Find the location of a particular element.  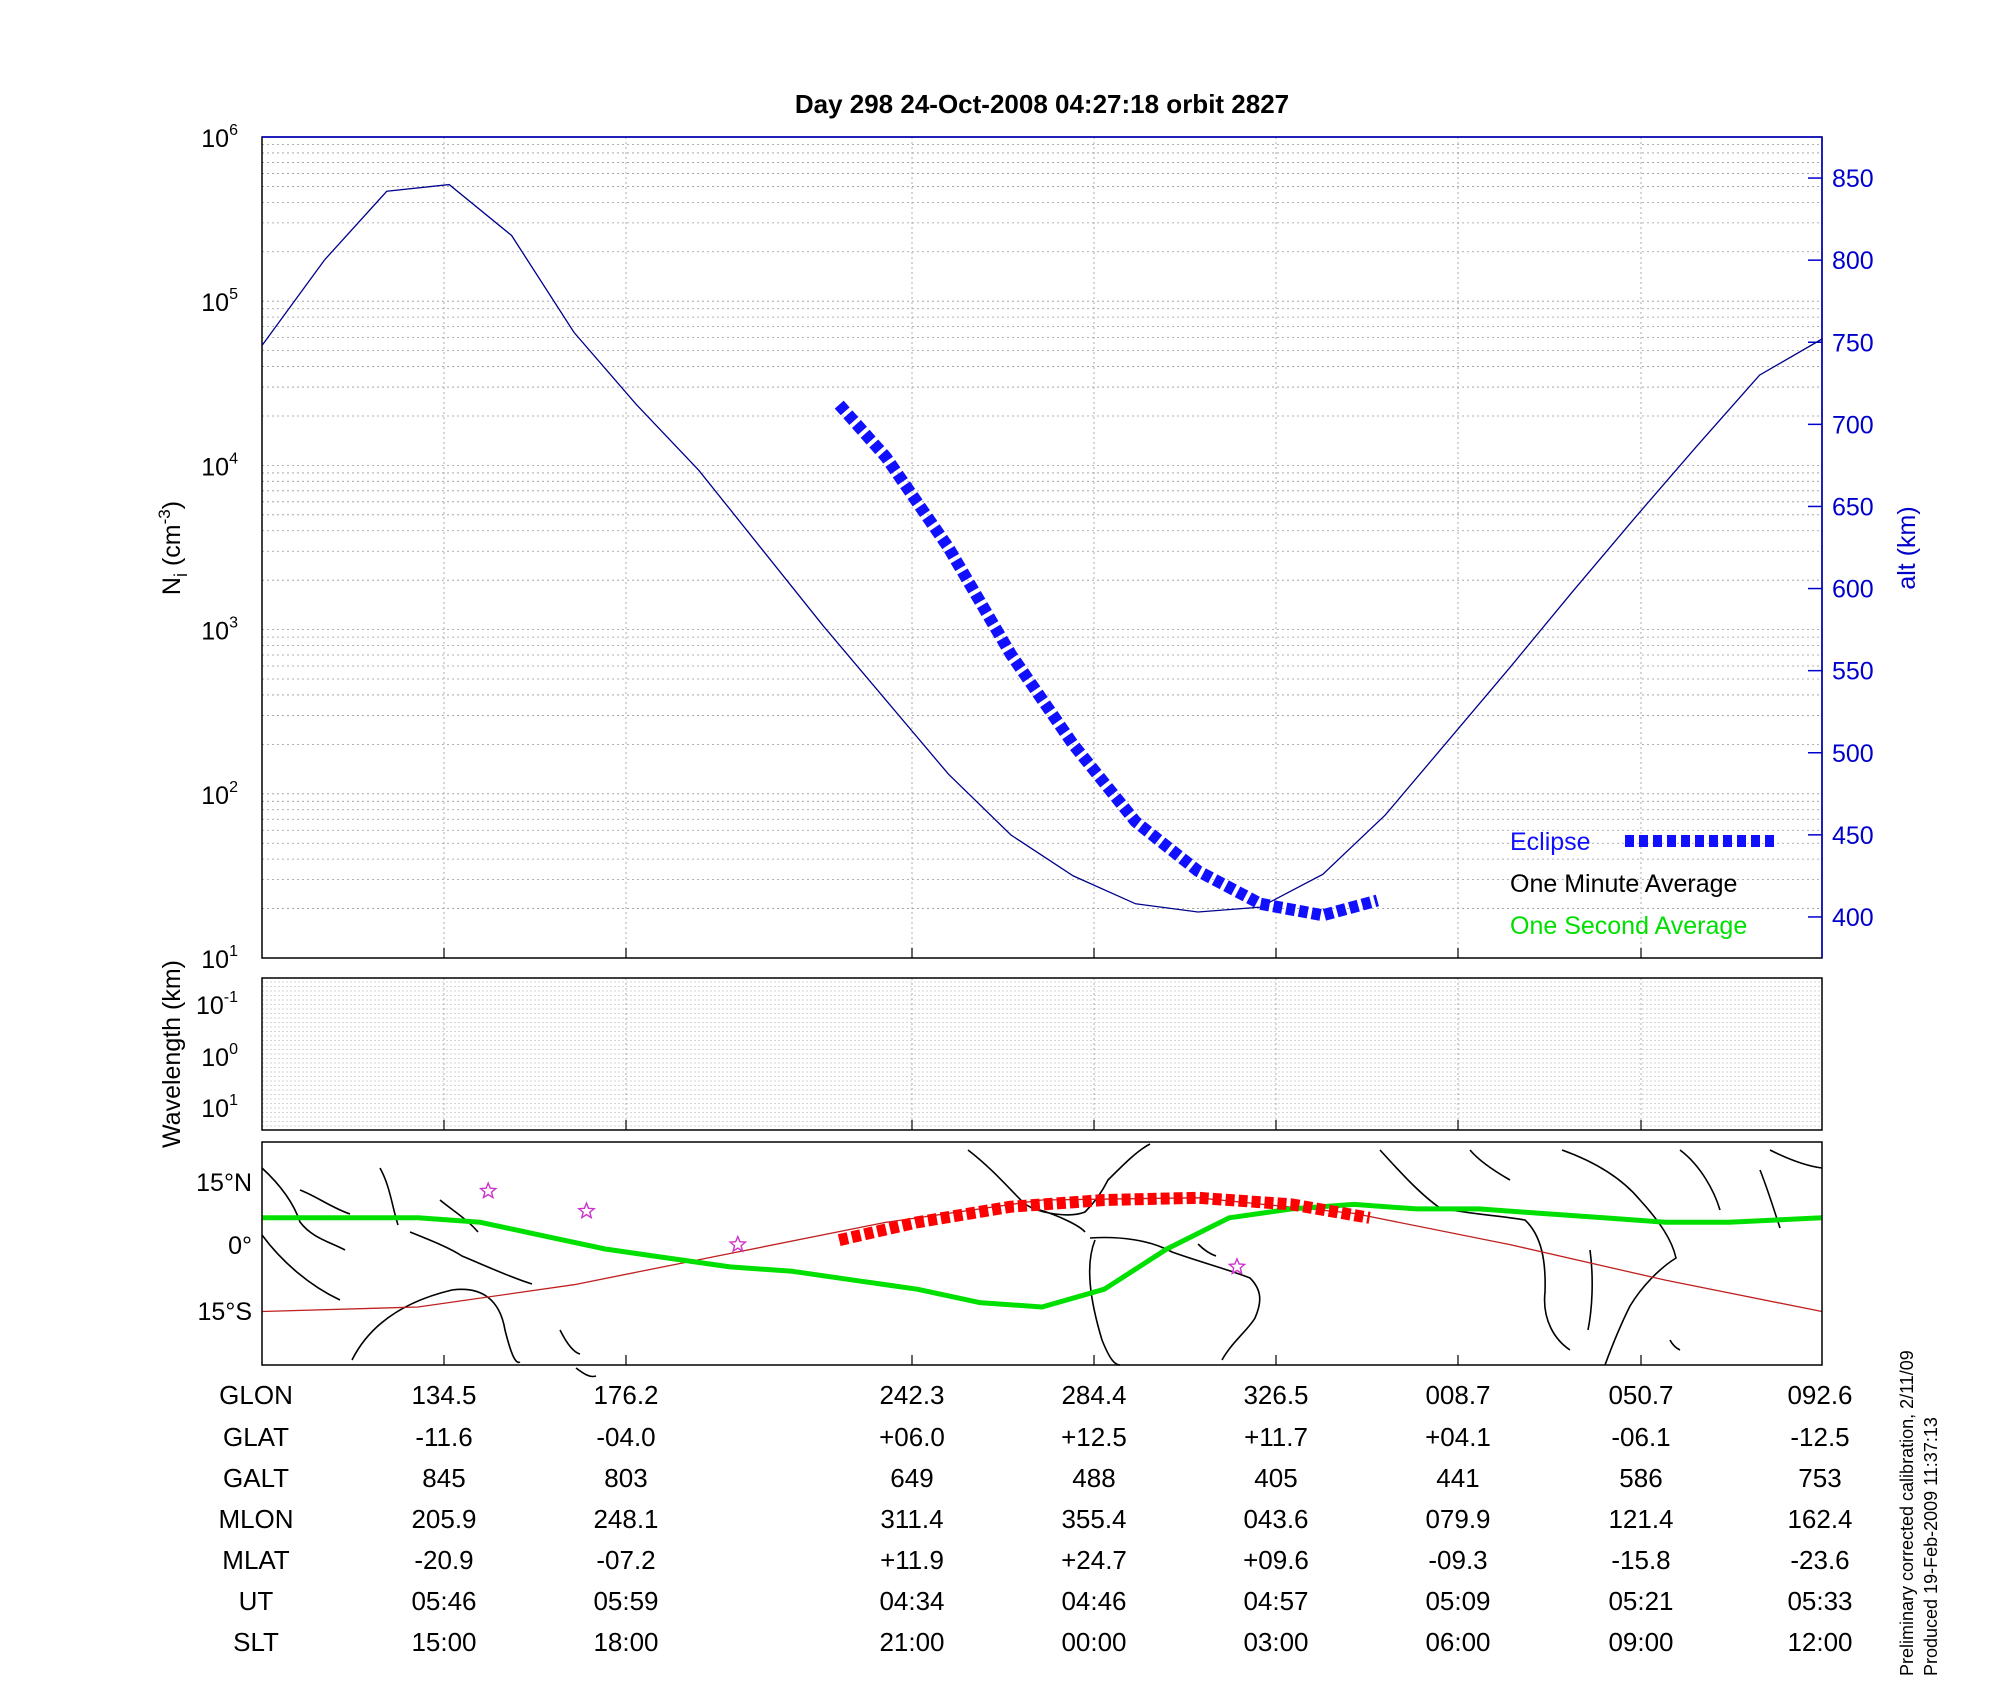

y-tick-label-right: 700 is located at coordinates (1853, 425).